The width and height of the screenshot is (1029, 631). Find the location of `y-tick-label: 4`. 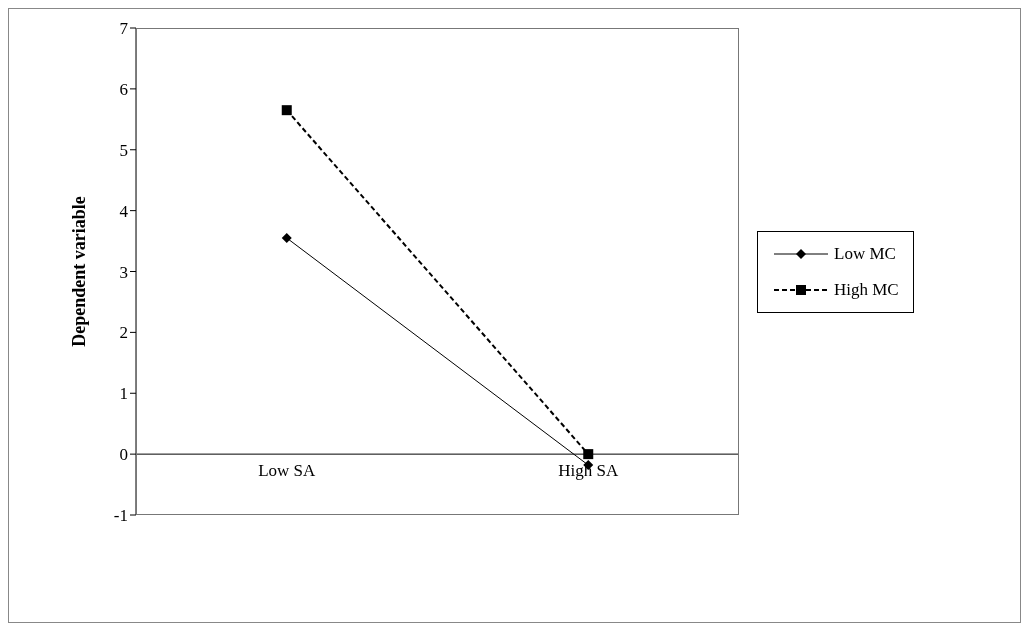

y-tick-label: 4 is located at coordinates (124, 211).